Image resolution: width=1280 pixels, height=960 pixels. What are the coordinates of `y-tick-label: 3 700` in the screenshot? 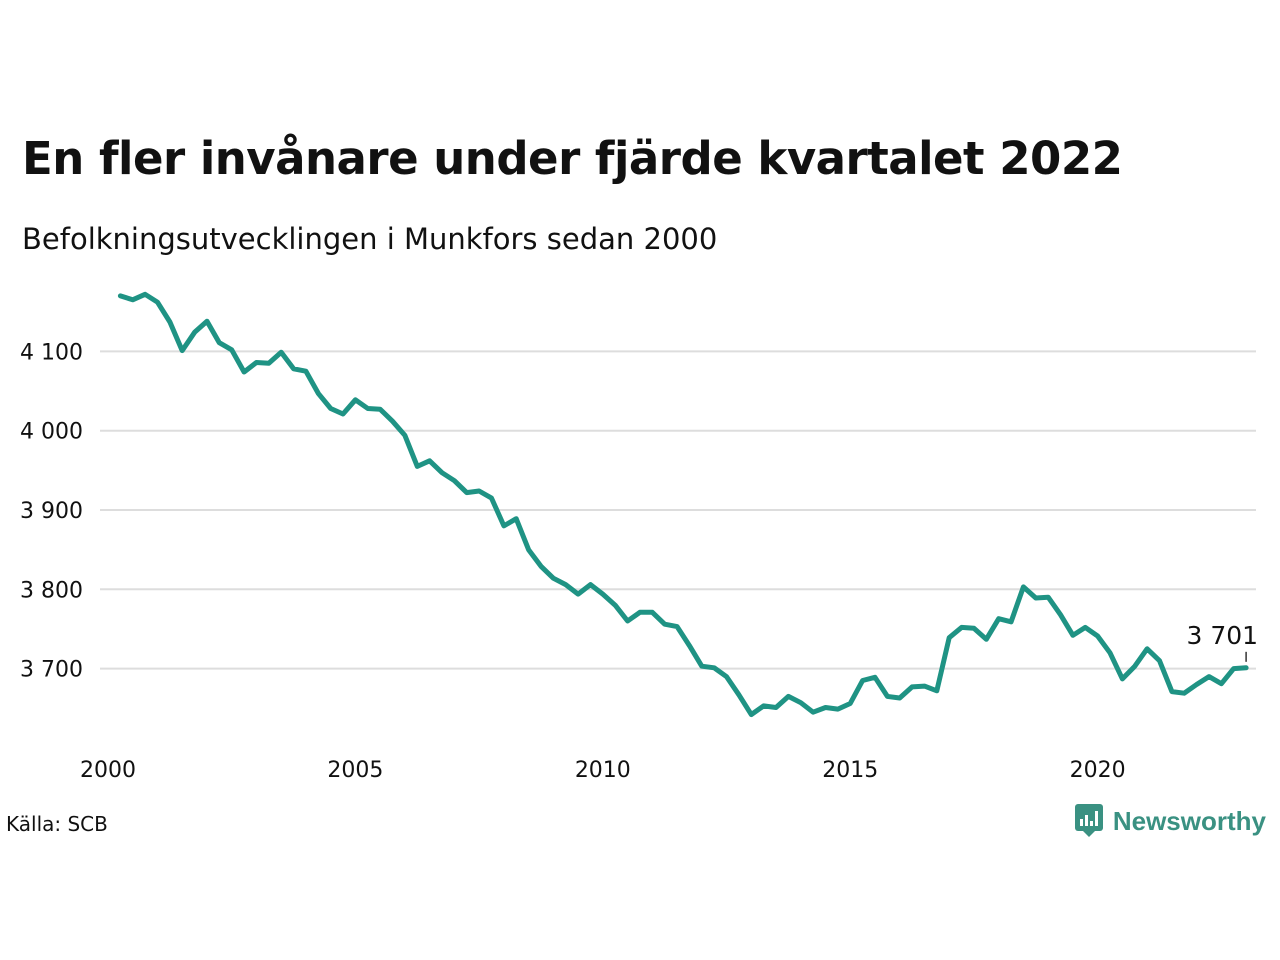 It's located at (51, 670).